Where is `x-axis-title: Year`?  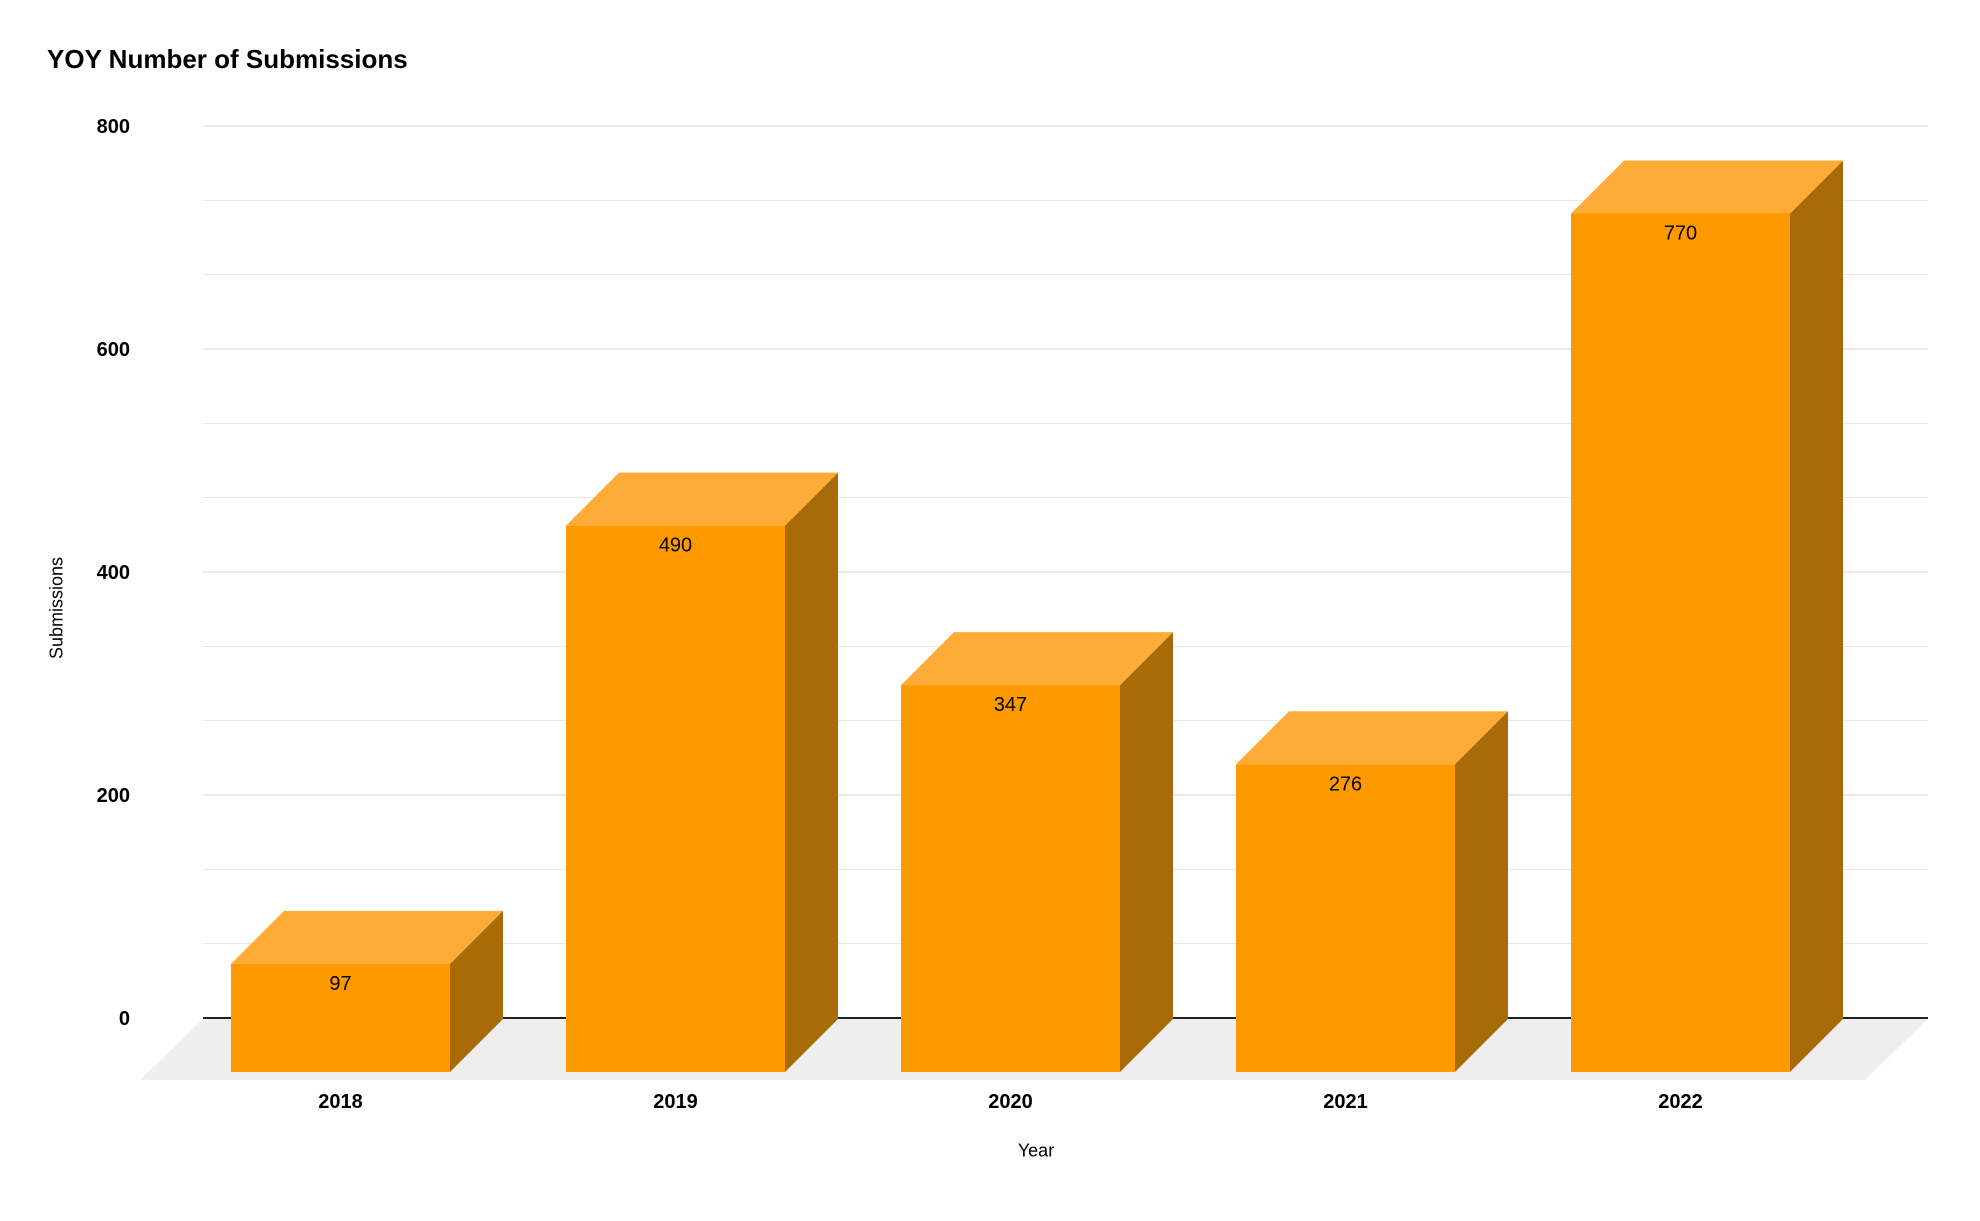
x-axis-title: Year is located at coordinates (1036, 1150).